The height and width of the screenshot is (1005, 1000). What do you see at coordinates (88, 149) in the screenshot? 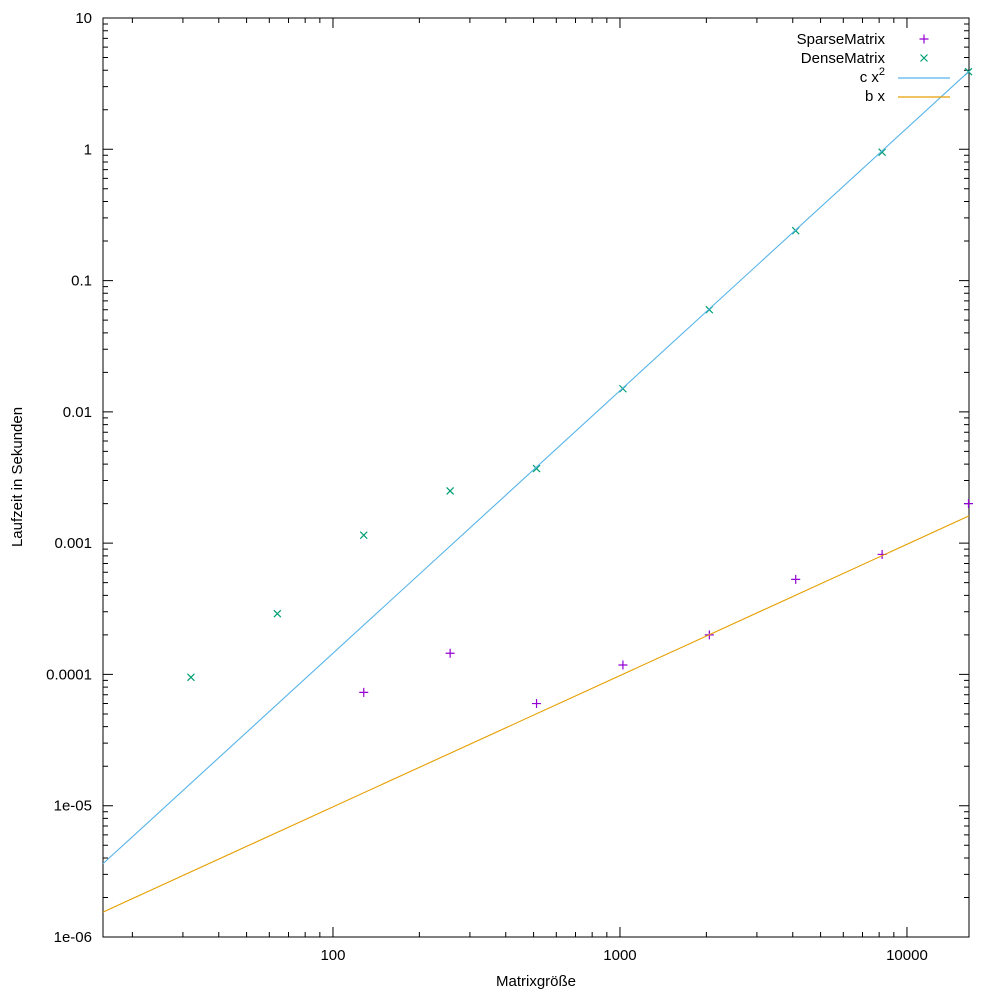
I see `y-tick-label: 1` at bounding box center [88, 149].